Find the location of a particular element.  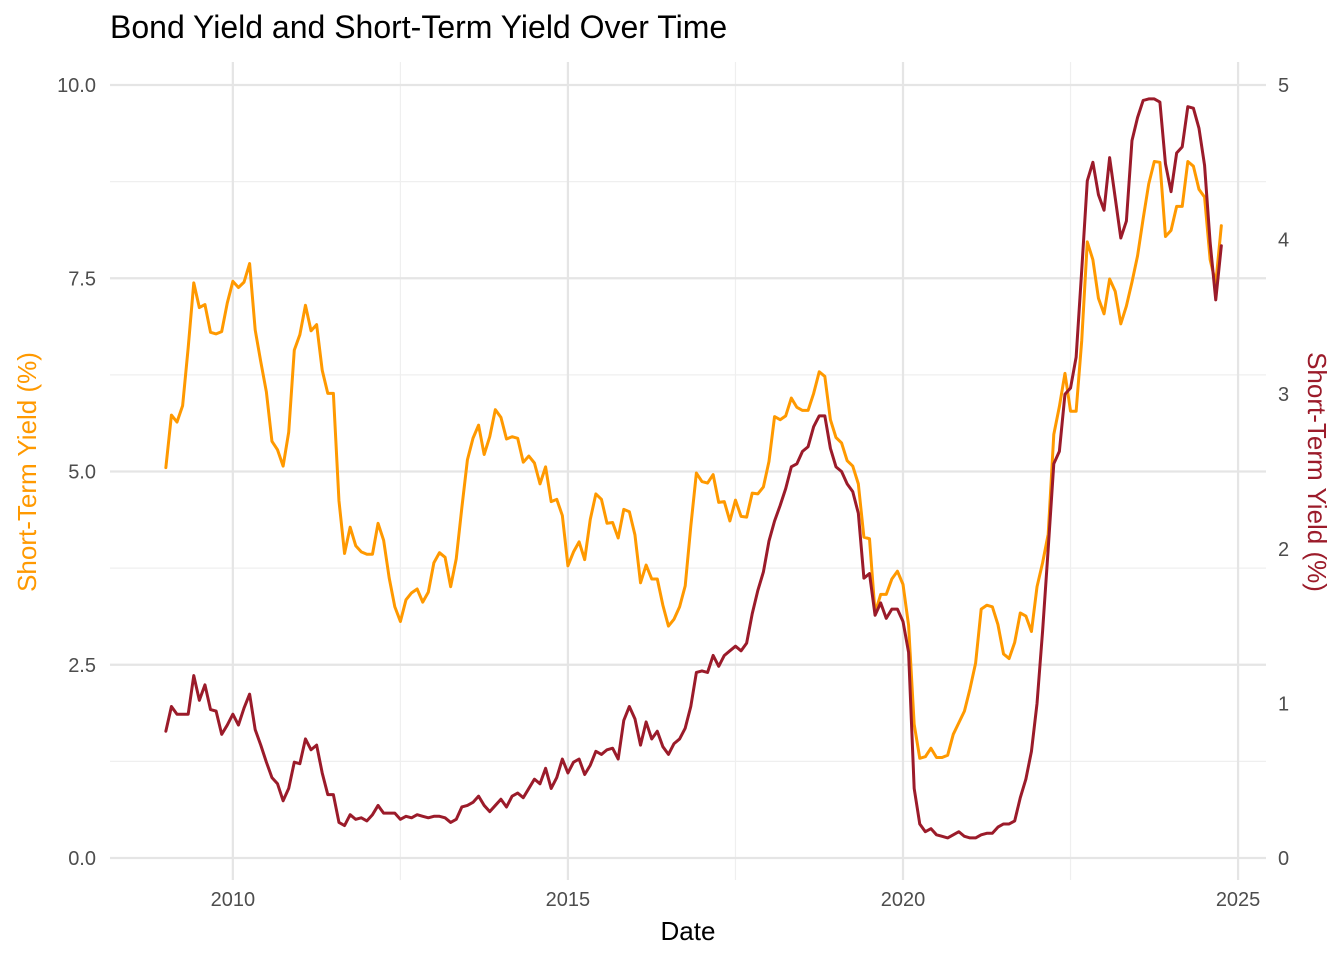

y-right-tick-label: 5 is located at coordinates (1283, 86).